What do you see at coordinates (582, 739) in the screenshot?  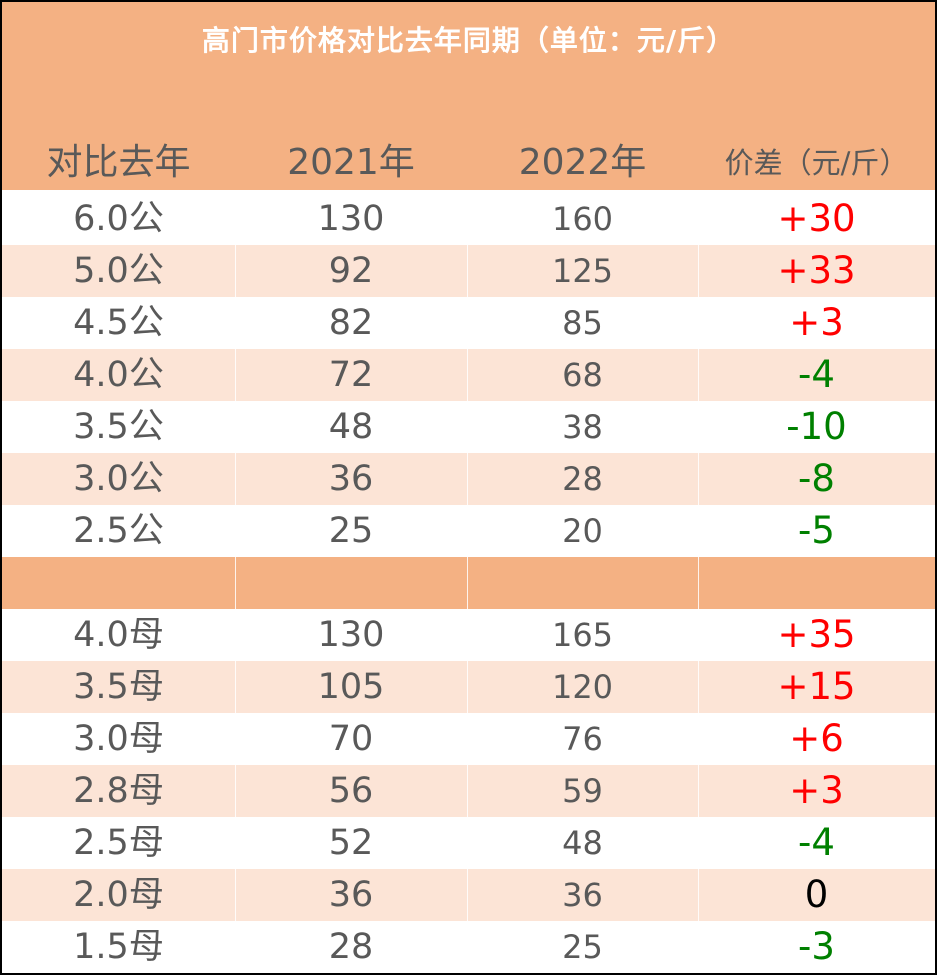 I see `cell-2022: 76` at bounding box center [582, 739].